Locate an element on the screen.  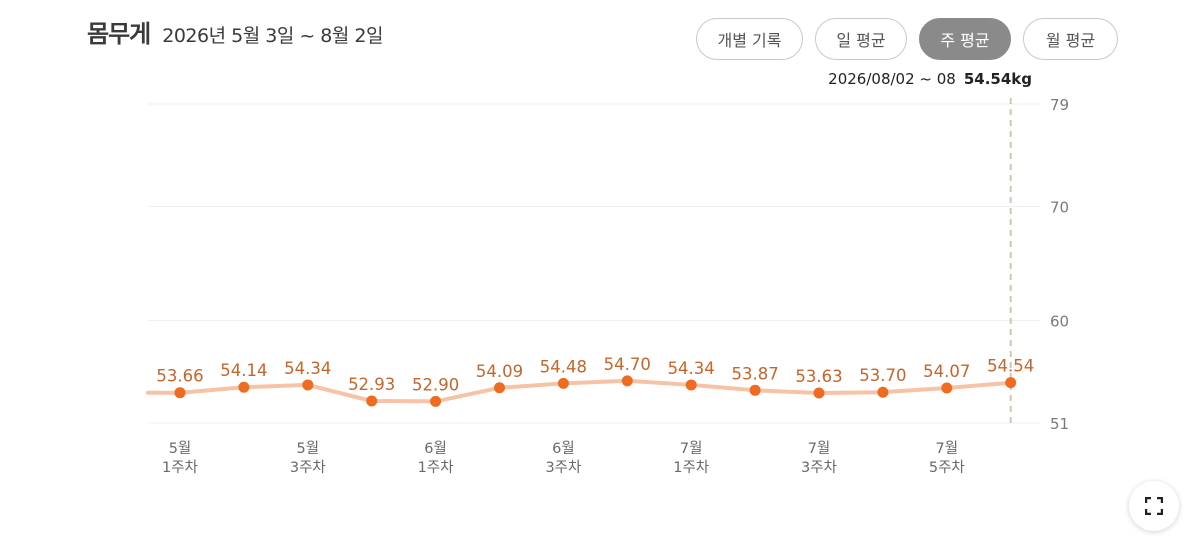
tab-individual-records: 개별 기록 is located at coordinates (749, 39).